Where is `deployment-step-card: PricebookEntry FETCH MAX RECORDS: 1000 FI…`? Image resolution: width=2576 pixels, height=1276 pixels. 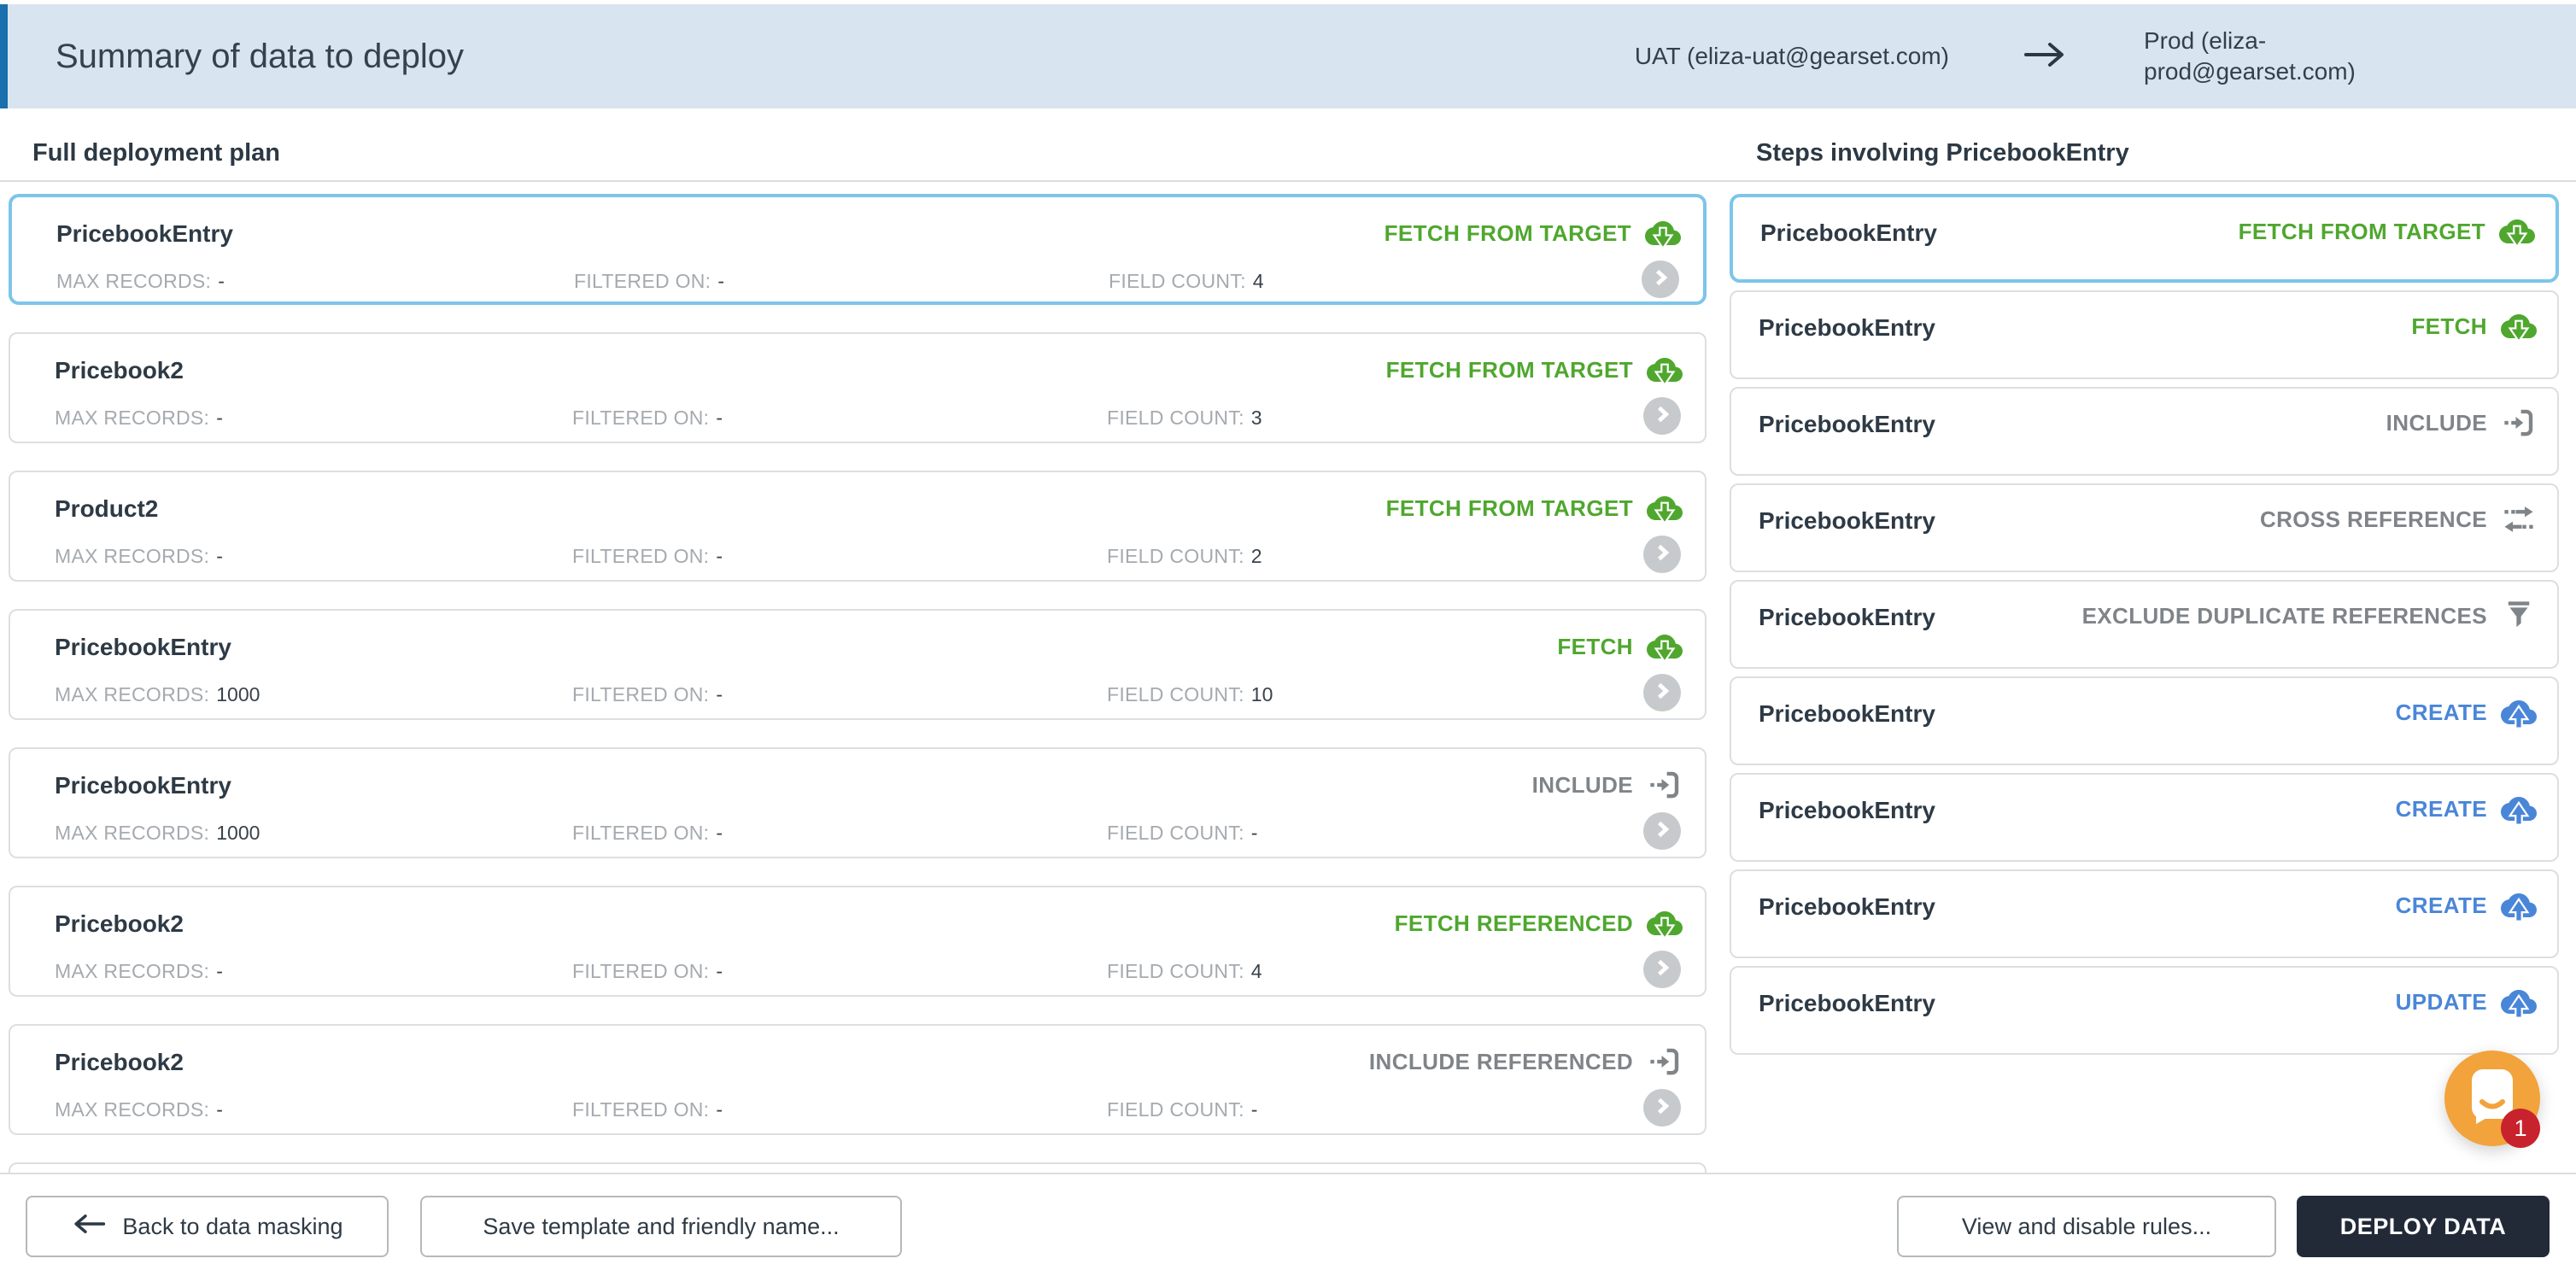 deployment-step-card: PricebookEntry FETCH MAX RECORDS: 1000 FI… is located at coordinates (858, 664).